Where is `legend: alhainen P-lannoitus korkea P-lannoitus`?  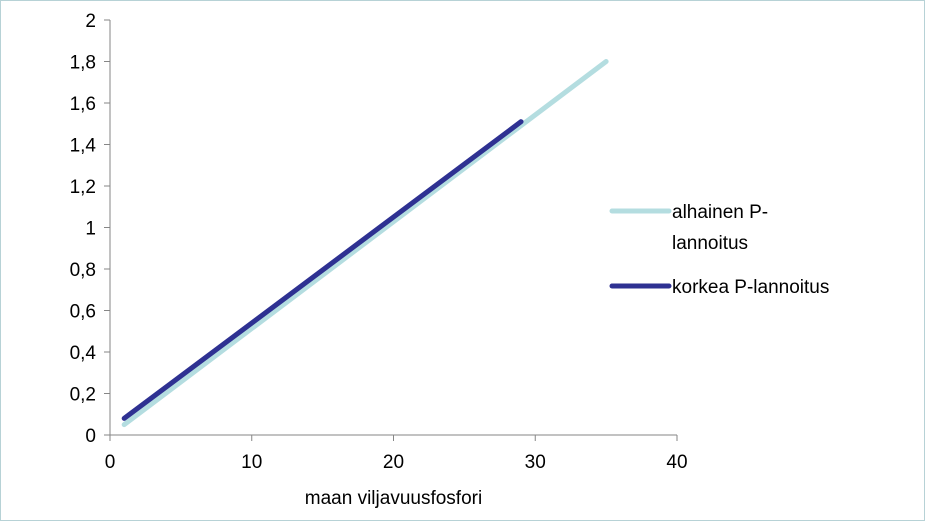
legend: alhainen P-lannoitus korkea P-lannoitus is located at coordinates (719, 250).